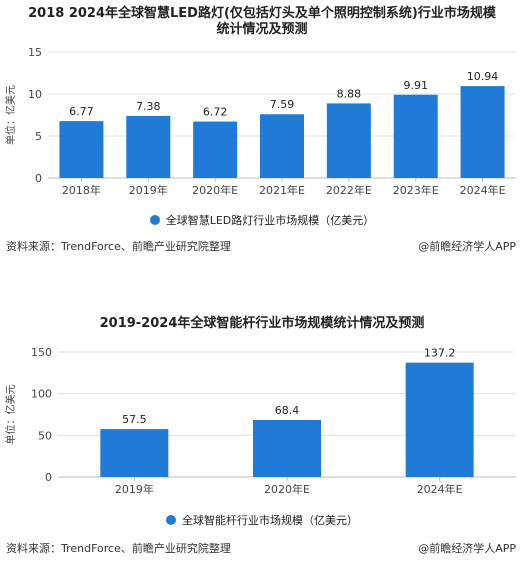  What do you see at coordinates (270, 220) in the screenshot?
I see `chart1-legend-label: 全球智慧LED路灯行业市场规模（亿美元）` at bounding box center [270, 220].